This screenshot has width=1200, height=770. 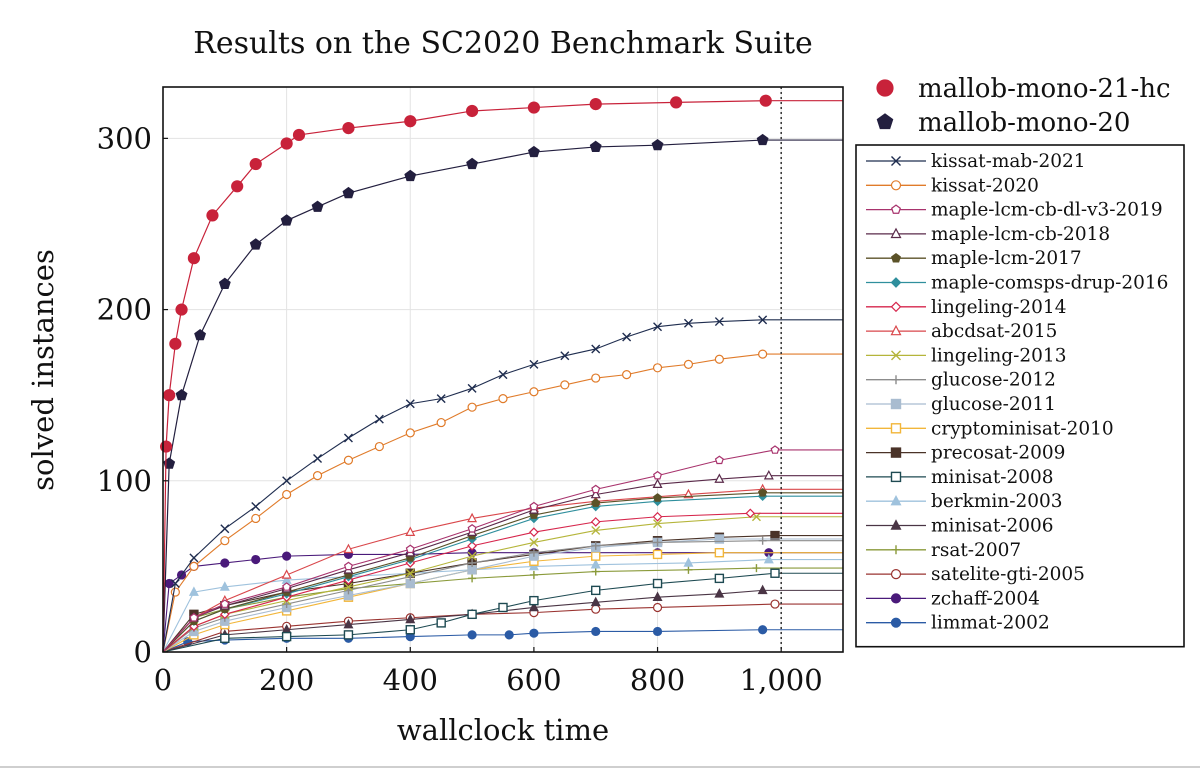 I want to click on legend-label: rsat-2007, so click(x=976, y=550).